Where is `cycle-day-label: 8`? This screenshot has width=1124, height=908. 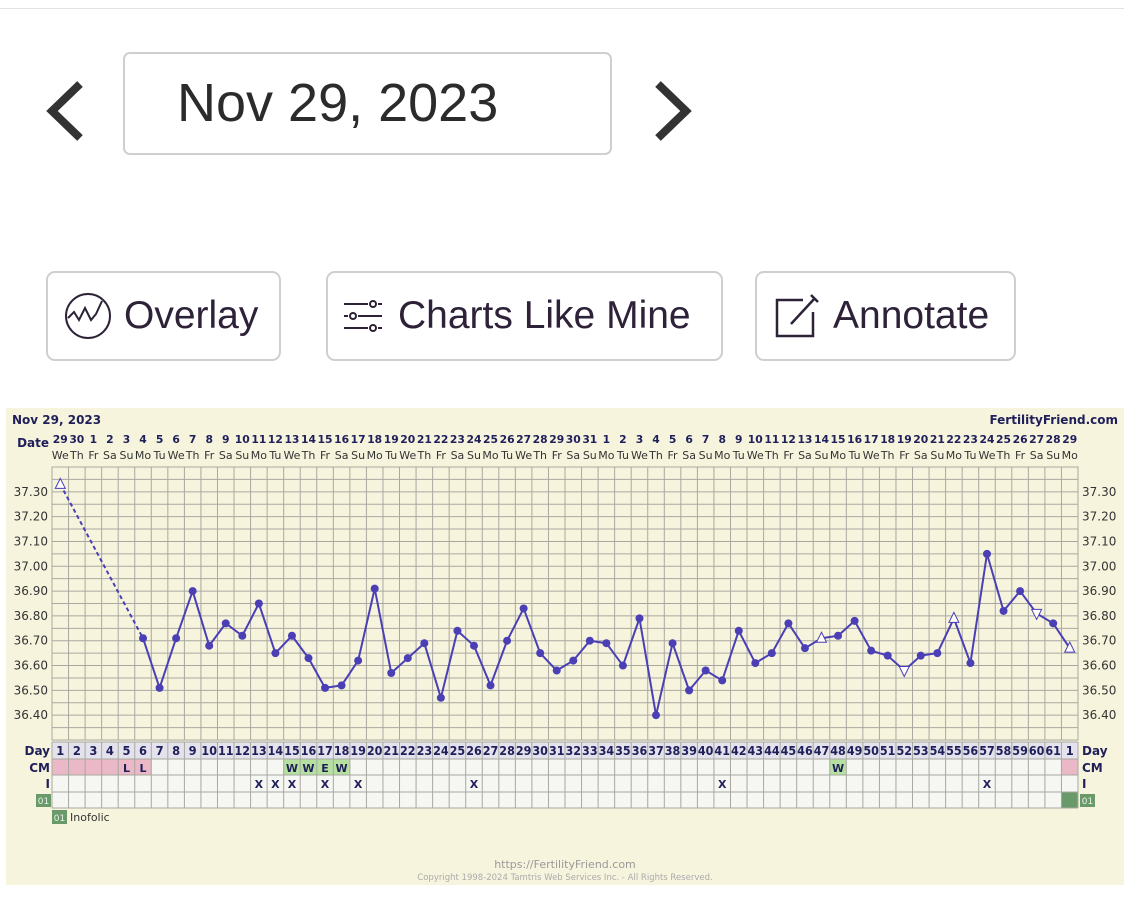 cycle-day-label: 8 is located at coordinates (176, 751).